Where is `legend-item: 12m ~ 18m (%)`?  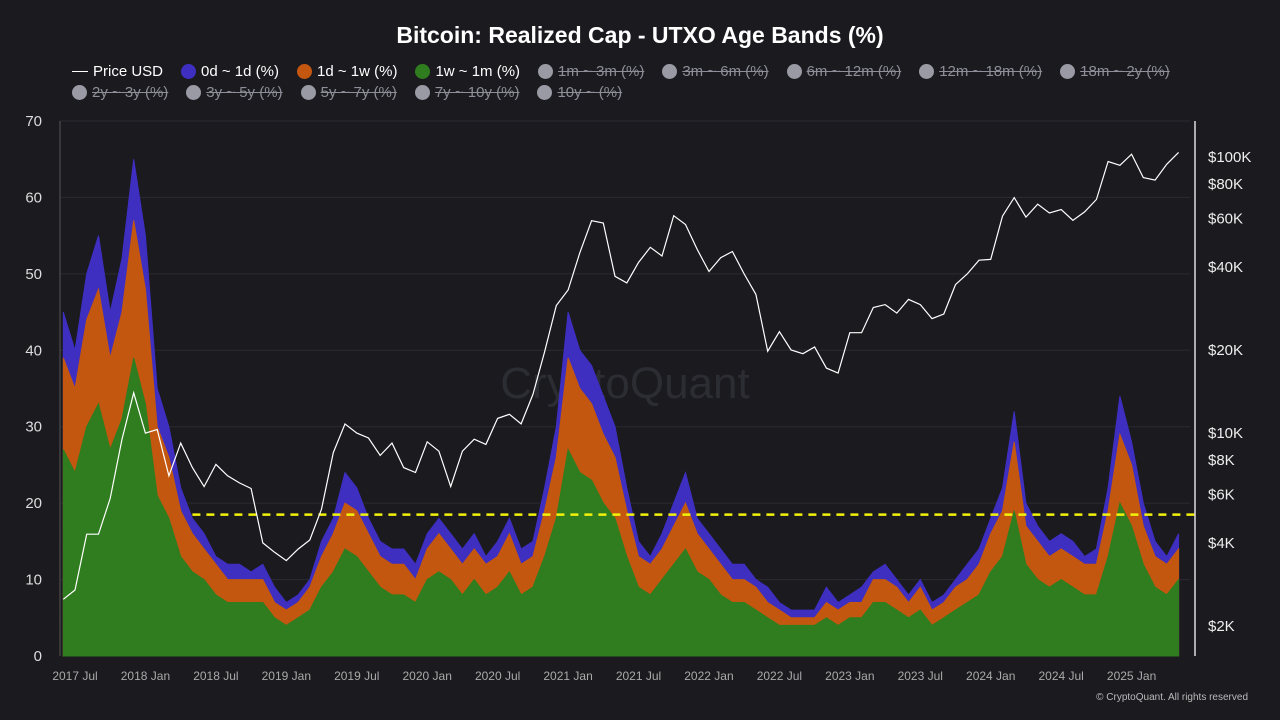
legend-item: 12m ~ 18m (%) is located at coordinates (980, 71).